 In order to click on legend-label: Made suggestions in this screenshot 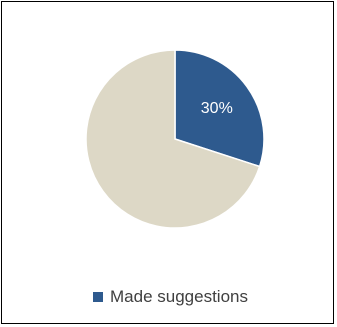, I will do `click(179, 296)`.